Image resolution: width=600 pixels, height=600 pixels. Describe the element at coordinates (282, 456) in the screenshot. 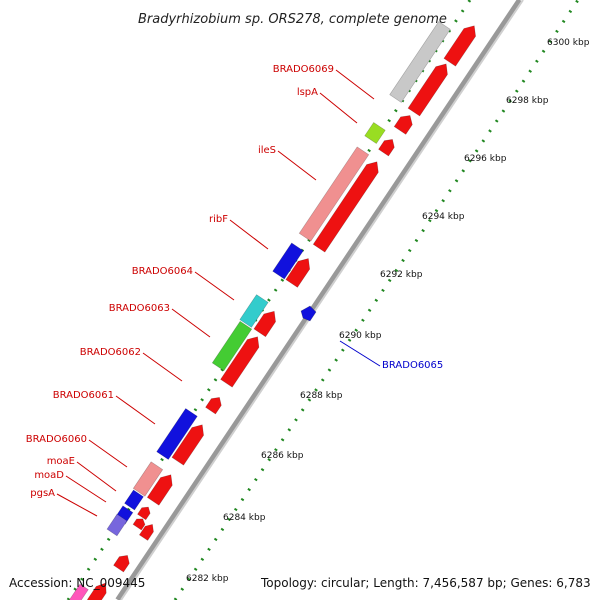

I see `tick-label: 6286 kbp` at that location.